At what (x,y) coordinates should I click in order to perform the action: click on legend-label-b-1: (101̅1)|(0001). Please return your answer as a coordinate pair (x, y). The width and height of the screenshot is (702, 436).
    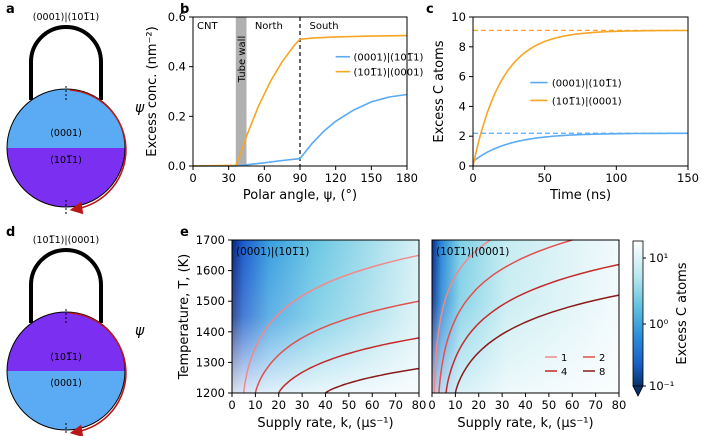
    Looking at the image, I should click on (389, 73).